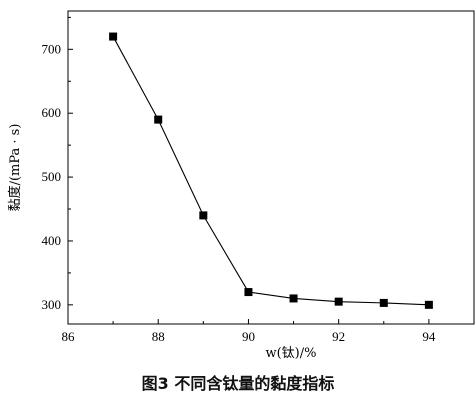 This screenshot has width=476, height=400. What do you see at coordinates (57, 164) in the screenshot?
I see `y-axis: 300 400 500 600 700` at bounding box center [57, 164].